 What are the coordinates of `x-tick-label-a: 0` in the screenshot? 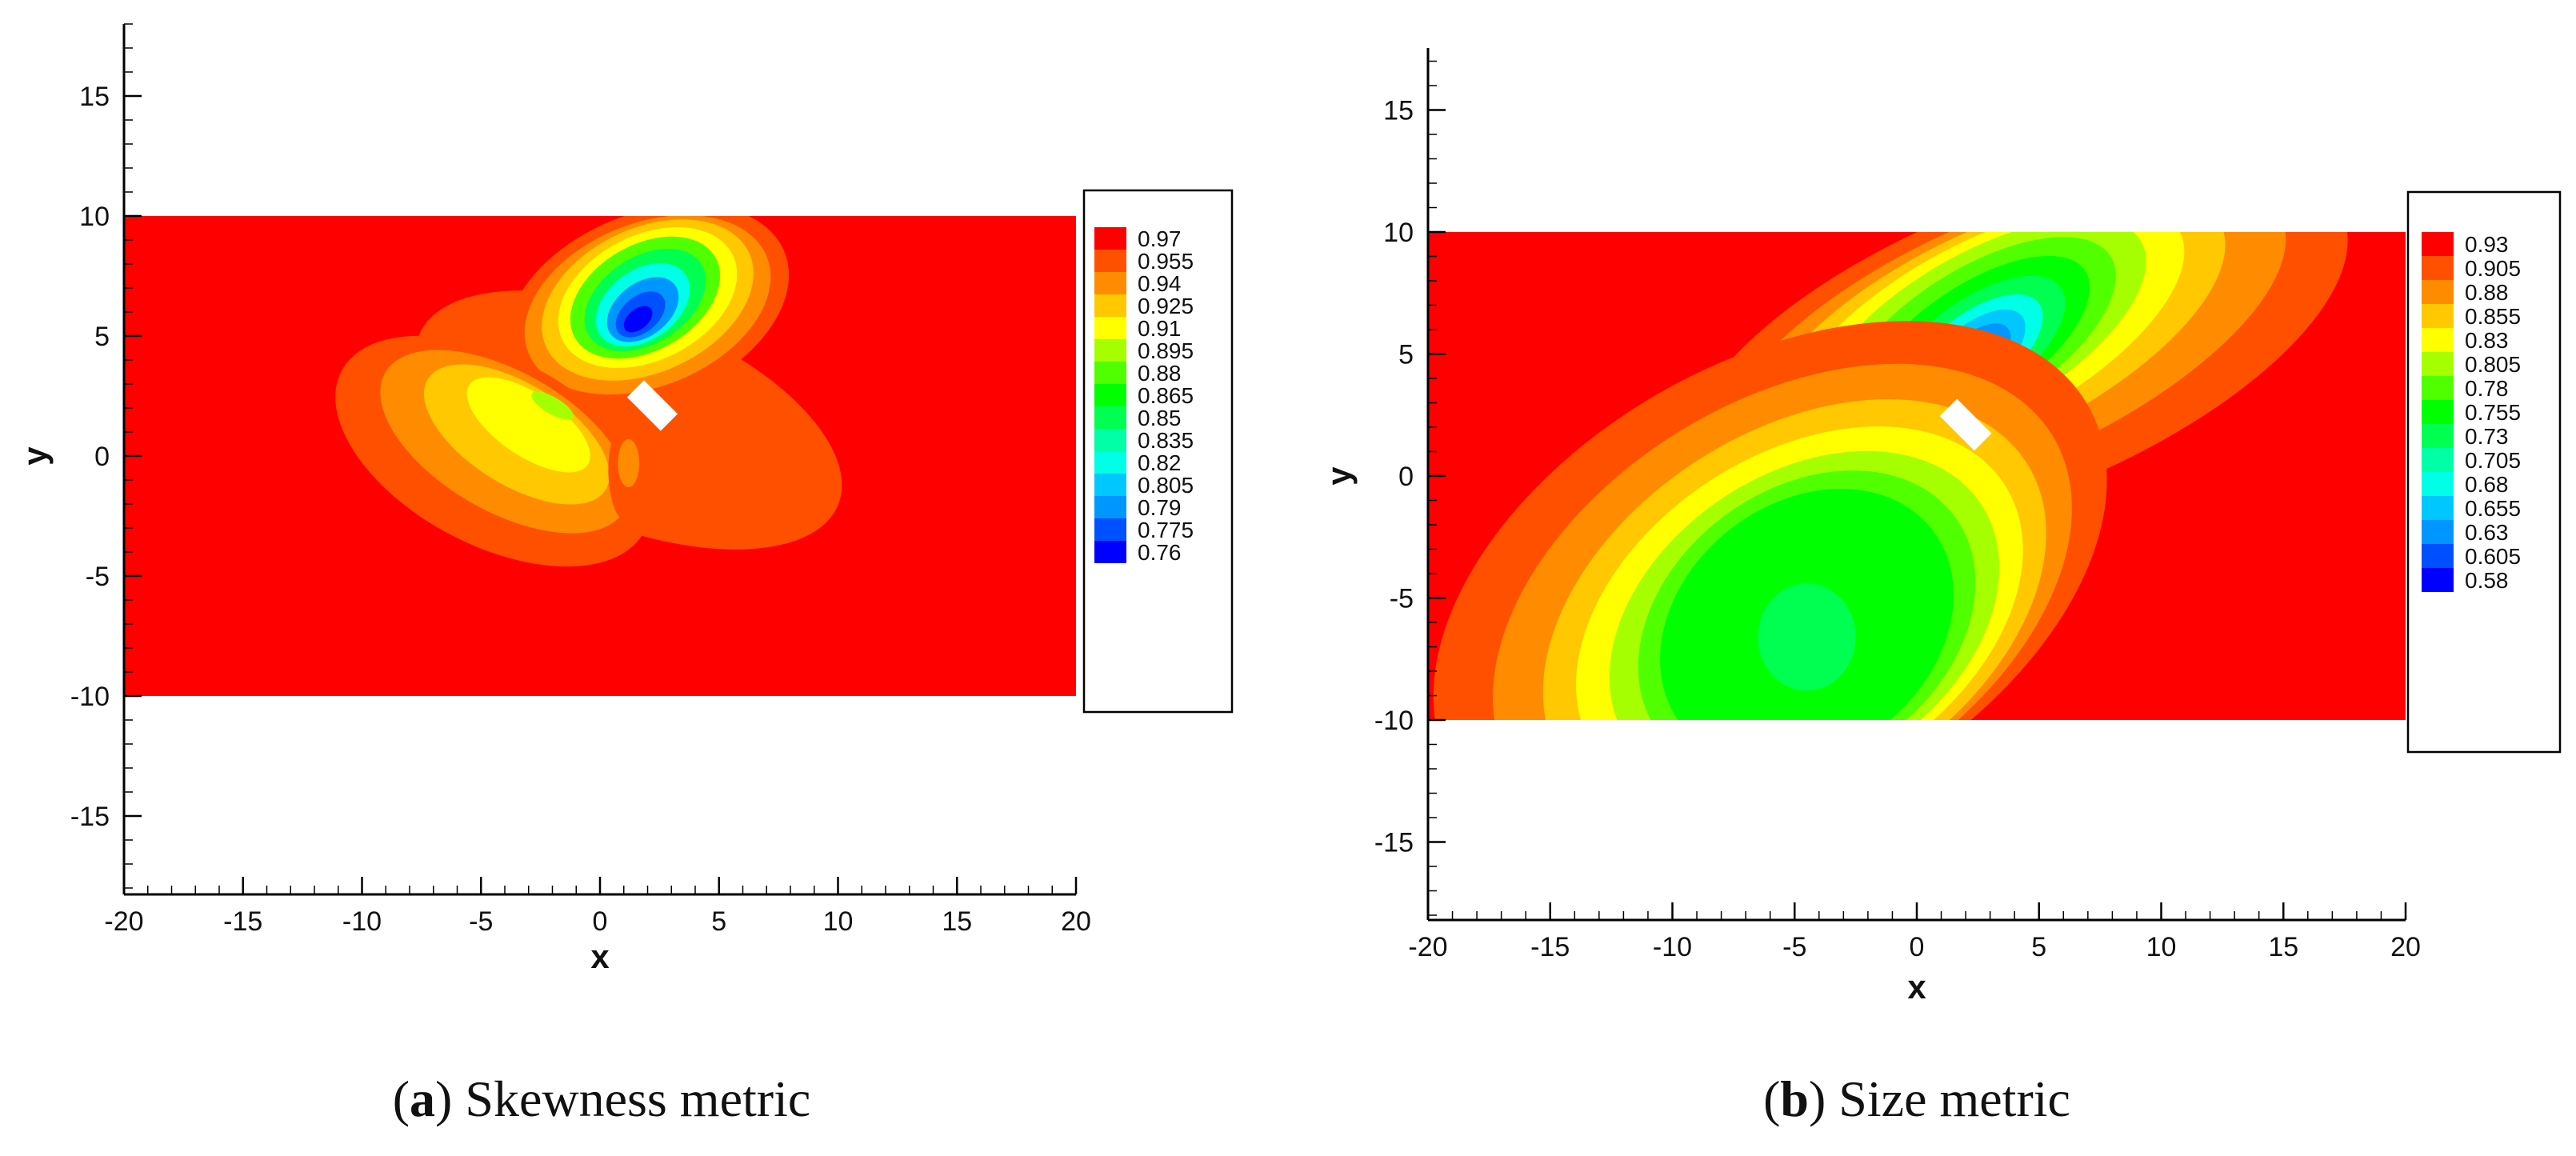 It's located at (600, 921).